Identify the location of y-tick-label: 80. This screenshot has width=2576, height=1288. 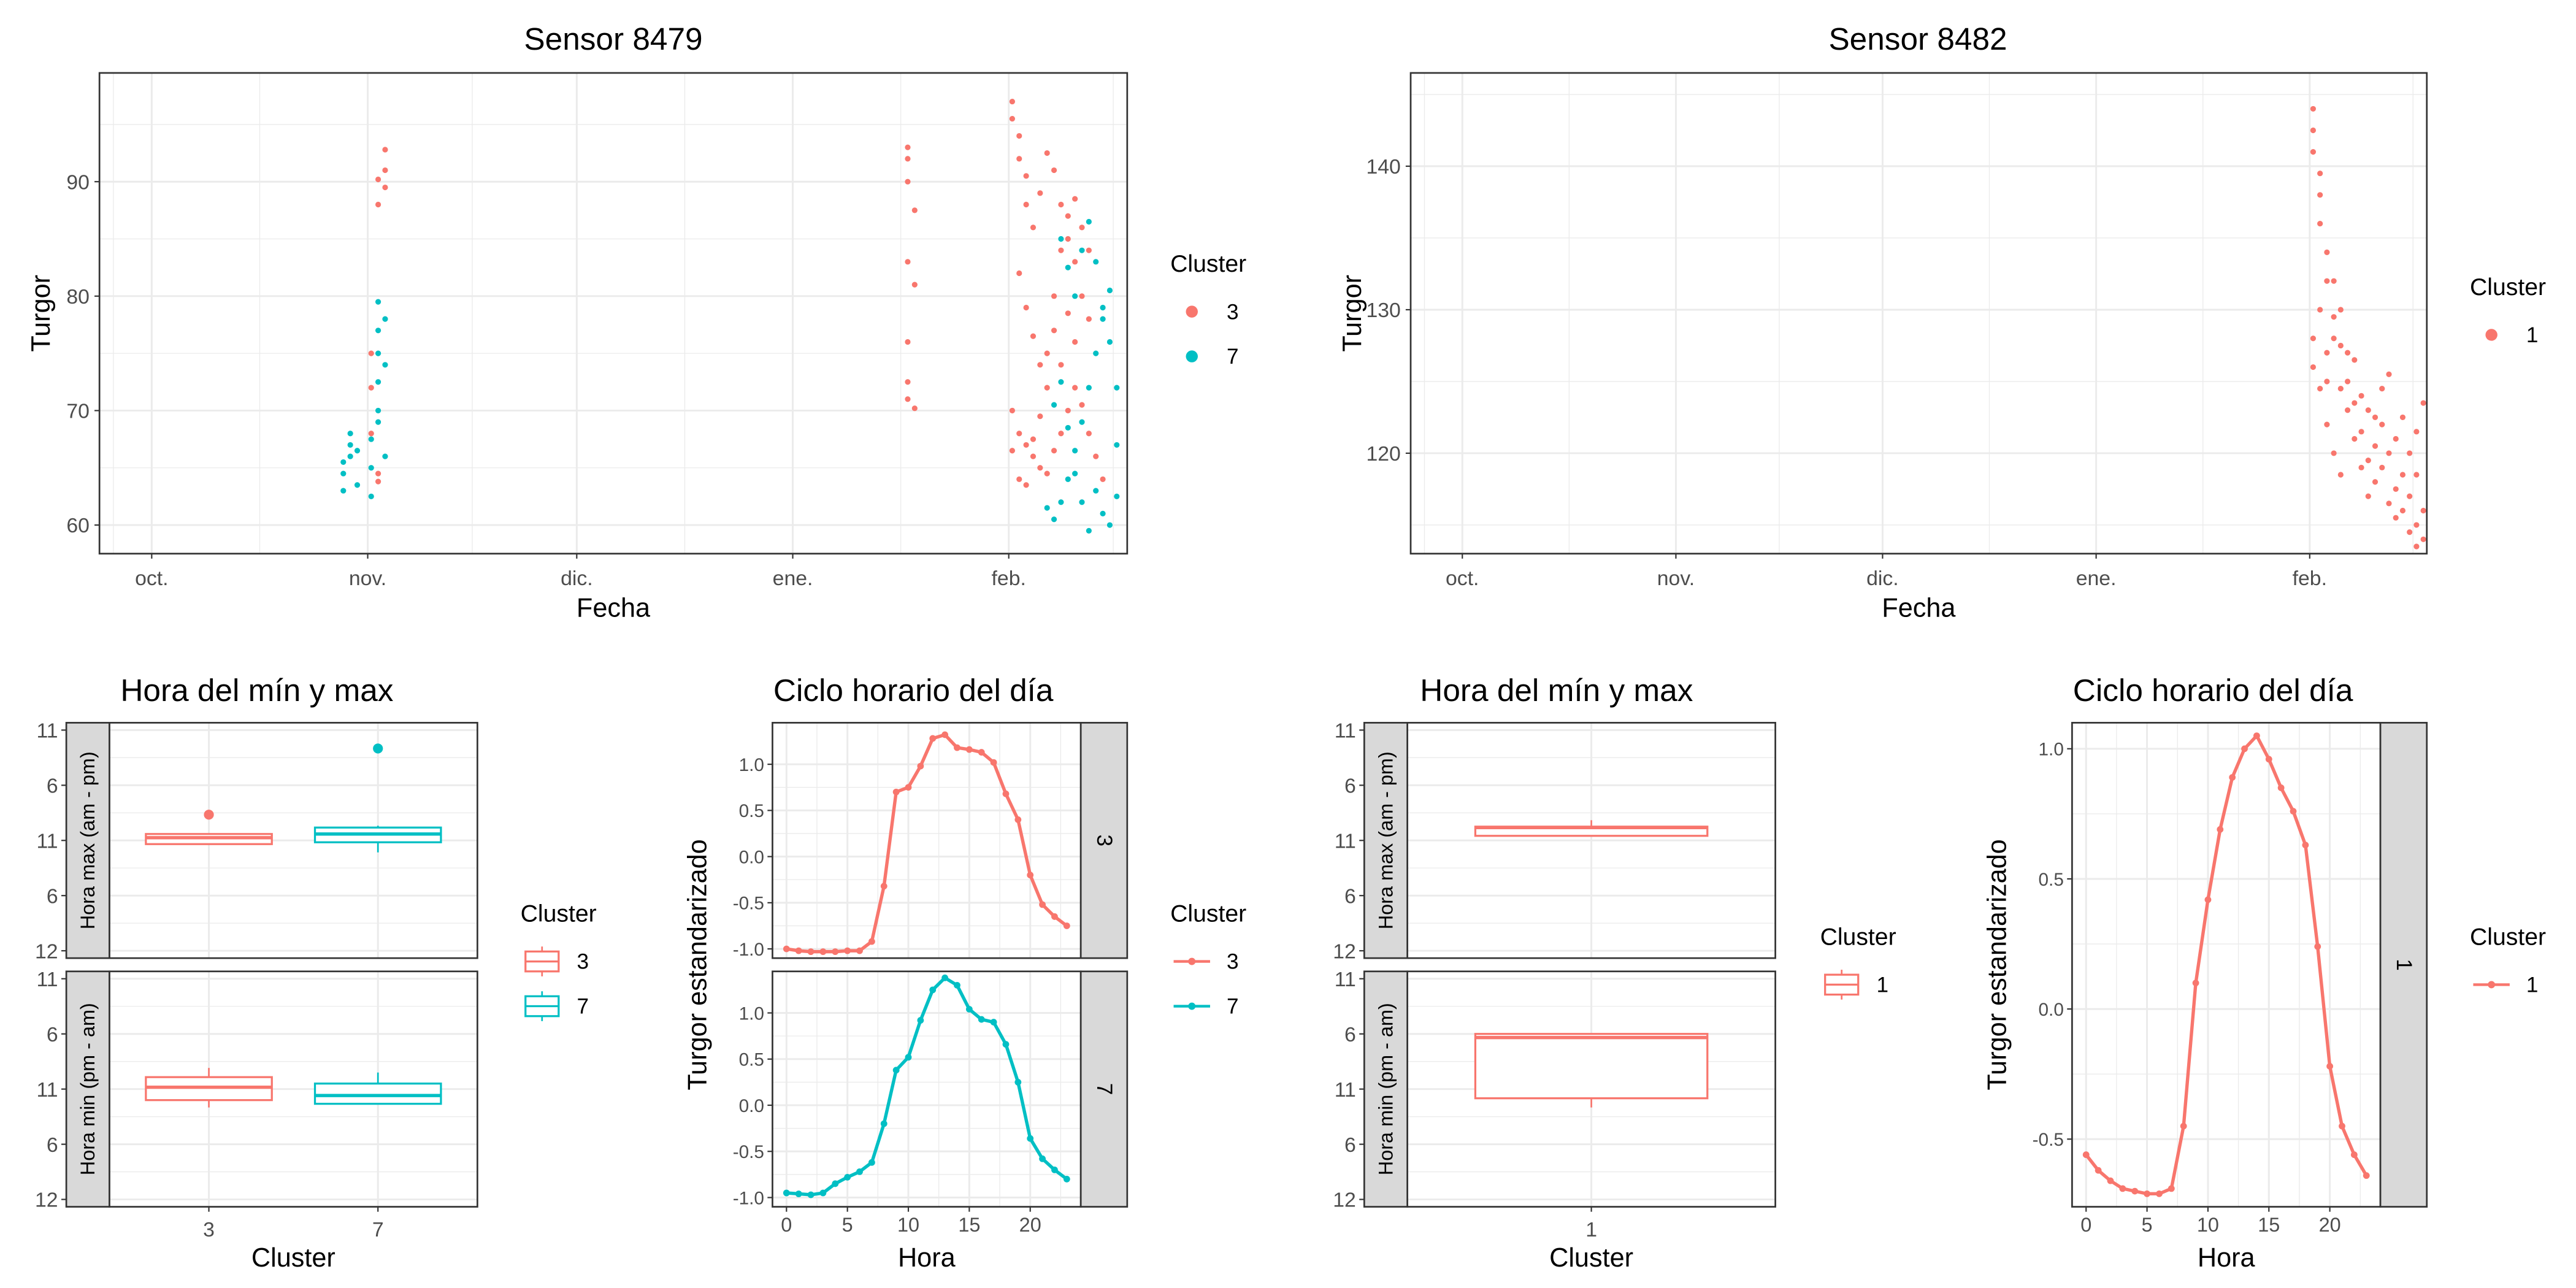
(78, 297).